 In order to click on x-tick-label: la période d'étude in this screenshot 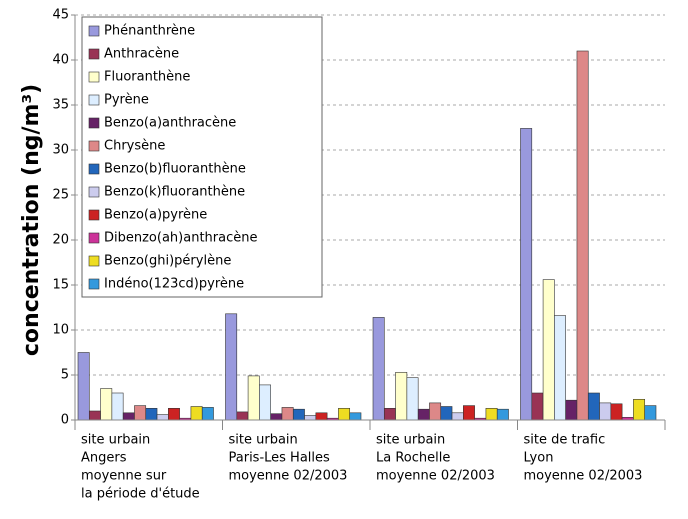, I will do `click(140, 494)`.